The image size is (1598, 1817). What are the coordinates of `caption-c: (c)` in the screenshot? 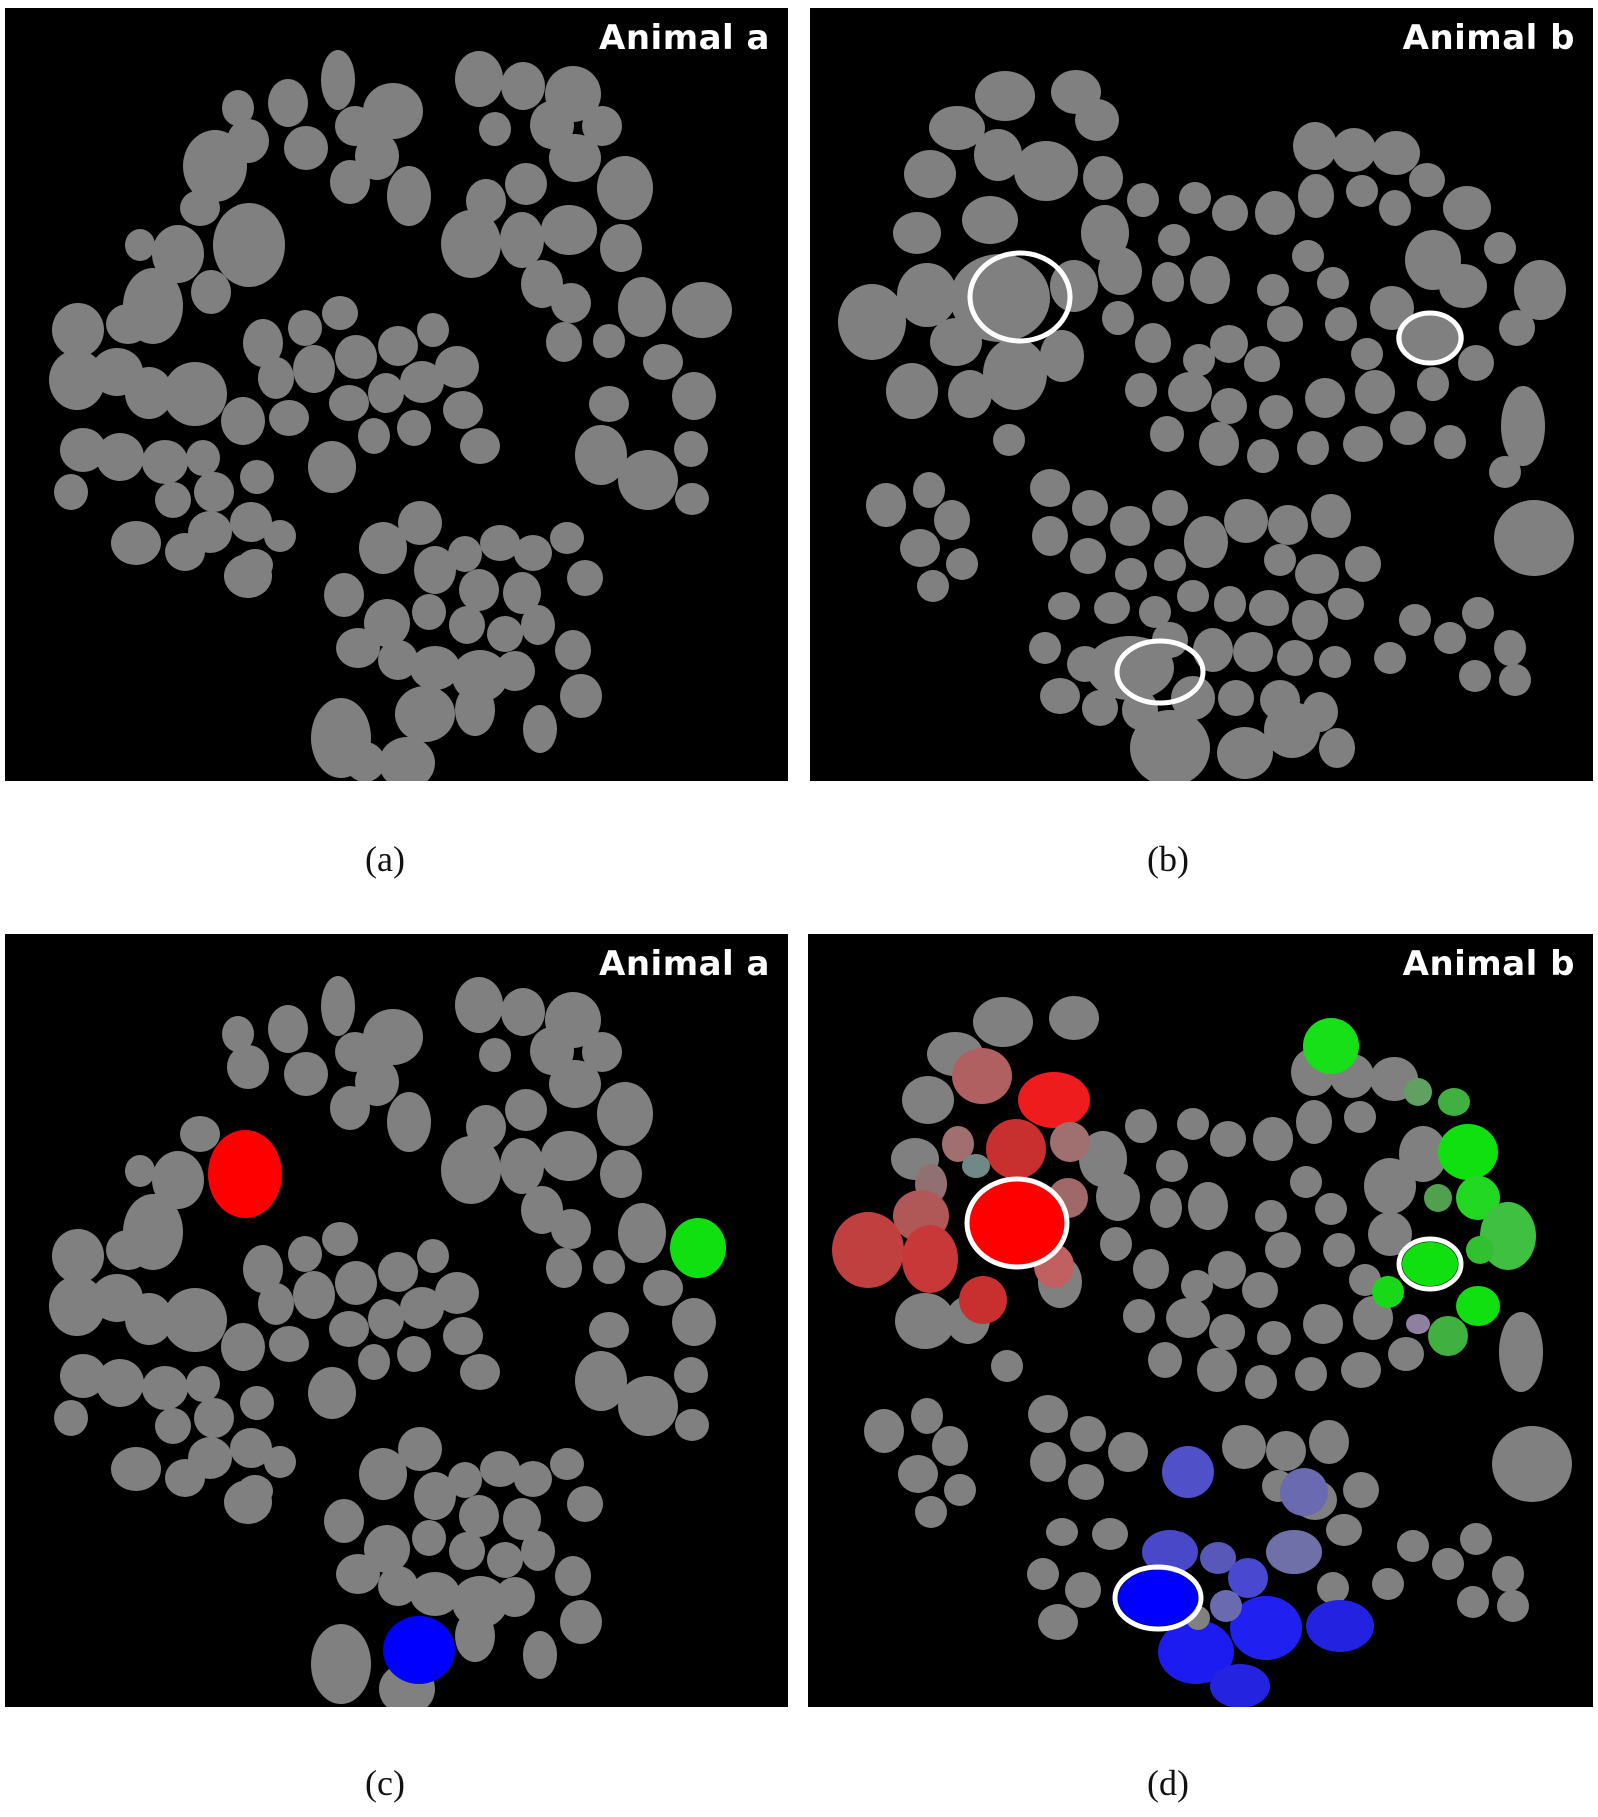 It's located at (385, 1783).